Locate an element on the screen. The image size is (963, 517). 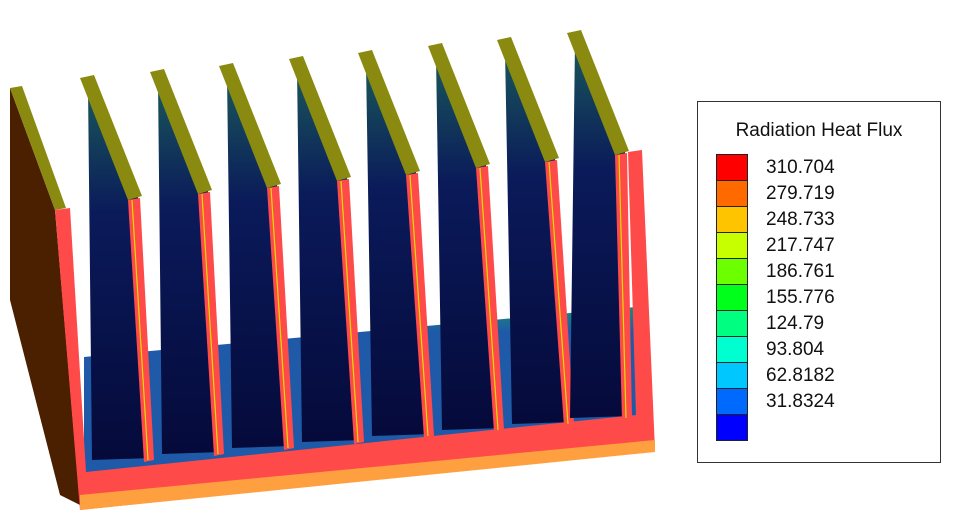
left-side-wall-top is located at coordinates (38, 148).